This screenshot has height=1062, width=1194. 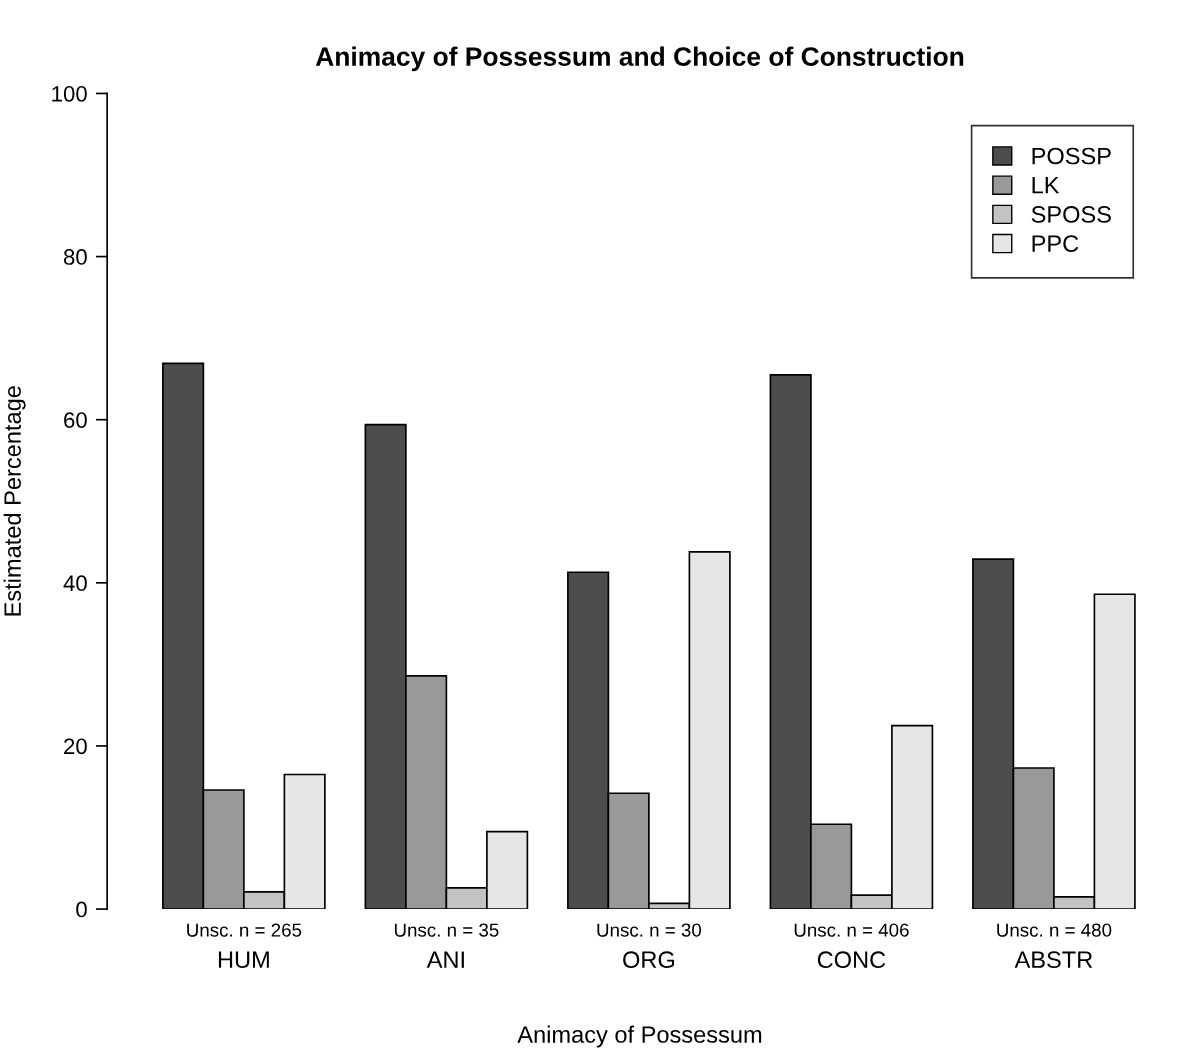 I want to click on y-tick-label: 20, so click(x=75, y=746).